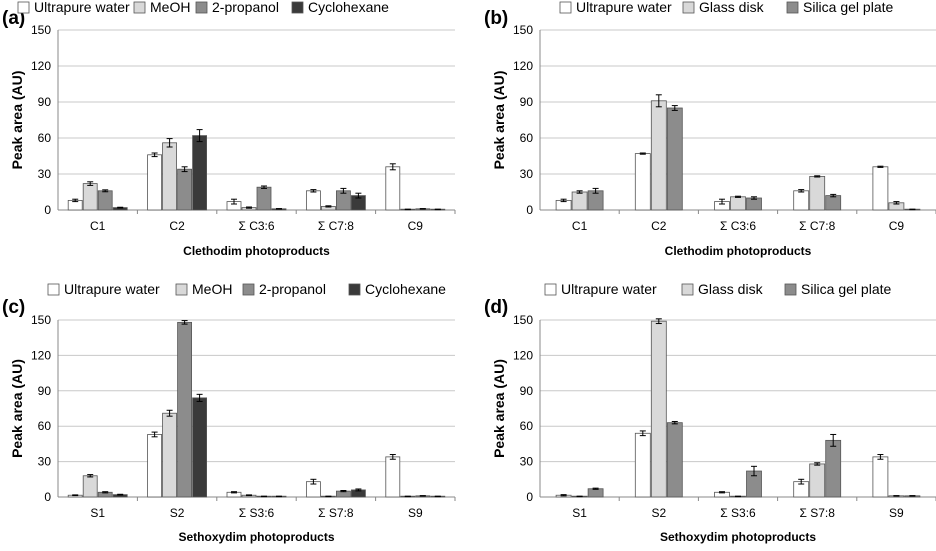 Image resolution: width=936 pixels, height=551 pixels. I want to click on panel-label: (d), so click(496, 307).